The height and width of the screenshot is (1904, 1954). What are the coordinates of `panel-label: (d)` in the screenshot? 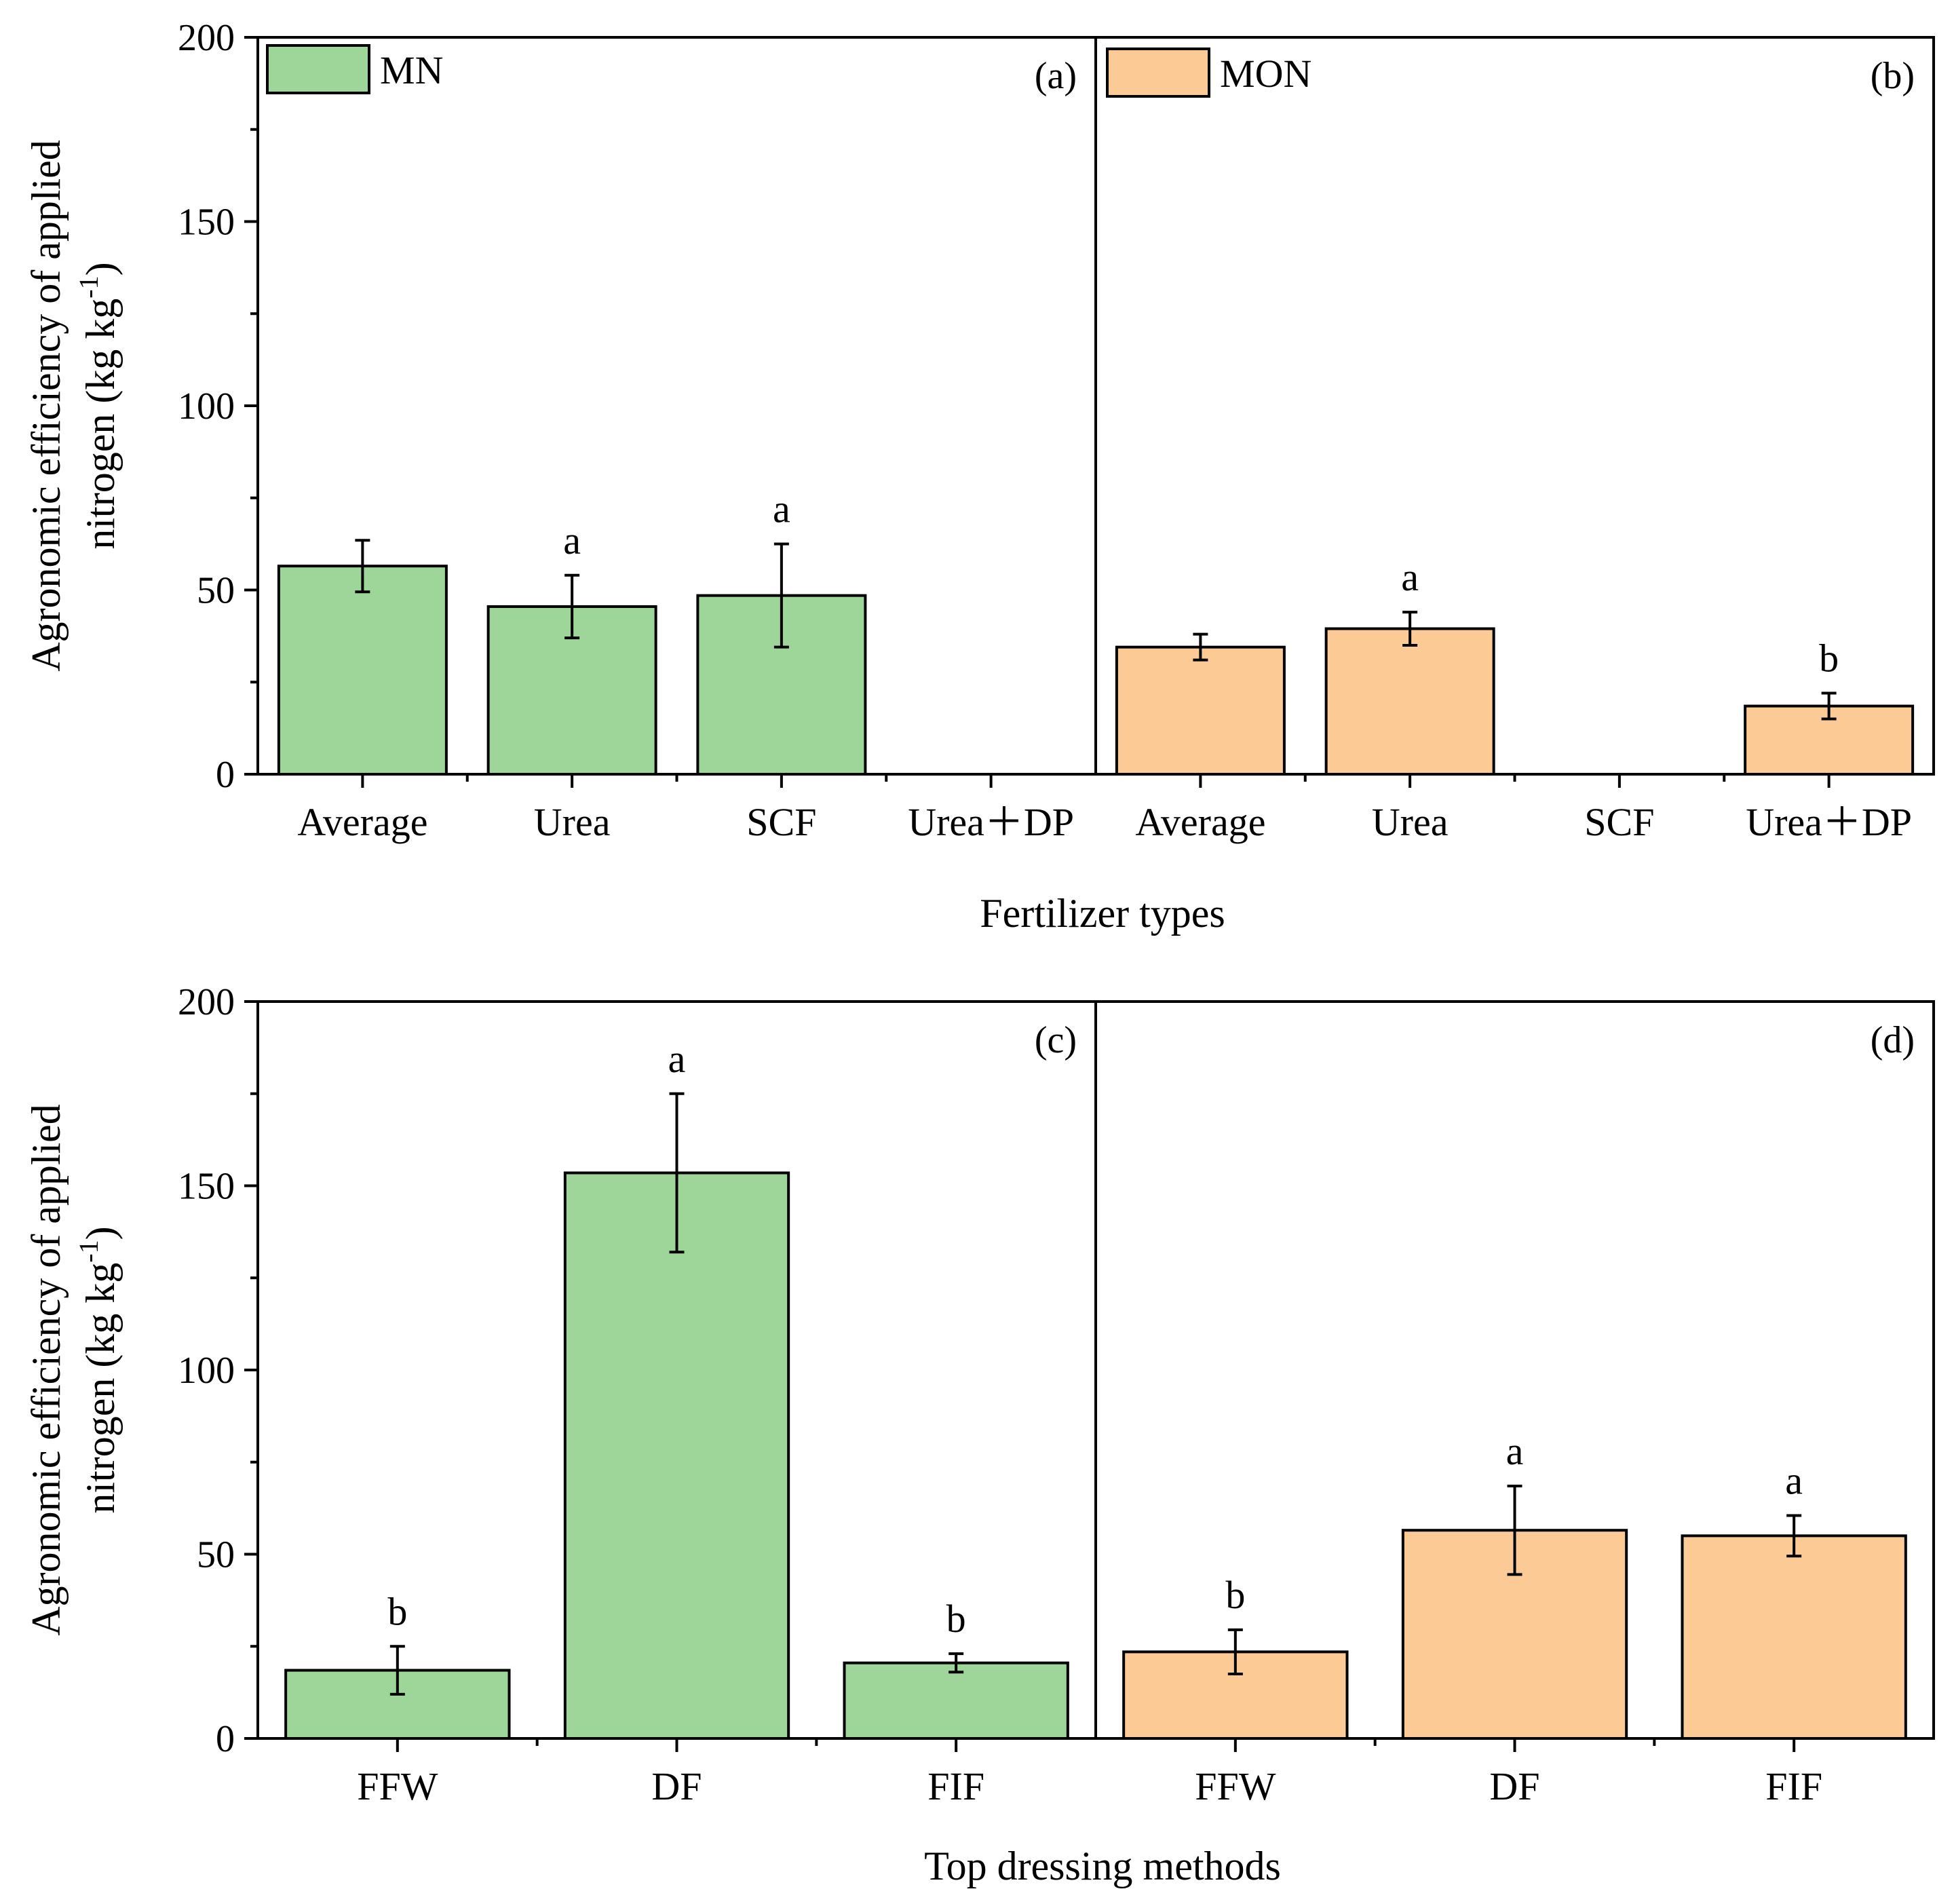 It's located at (1893, 1040).